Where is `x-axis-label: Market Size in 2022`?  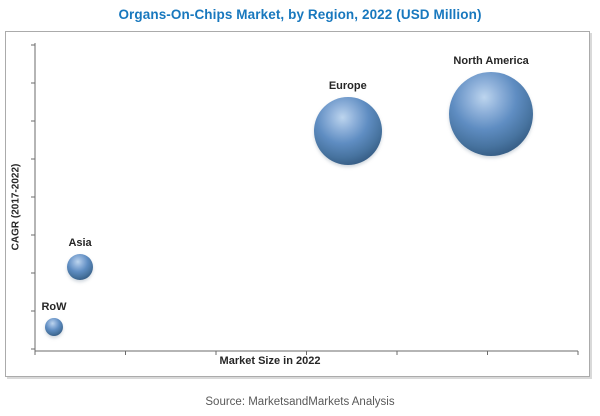
x-axis-label: Market Size in 2022 is located at coordinates (270, 361).